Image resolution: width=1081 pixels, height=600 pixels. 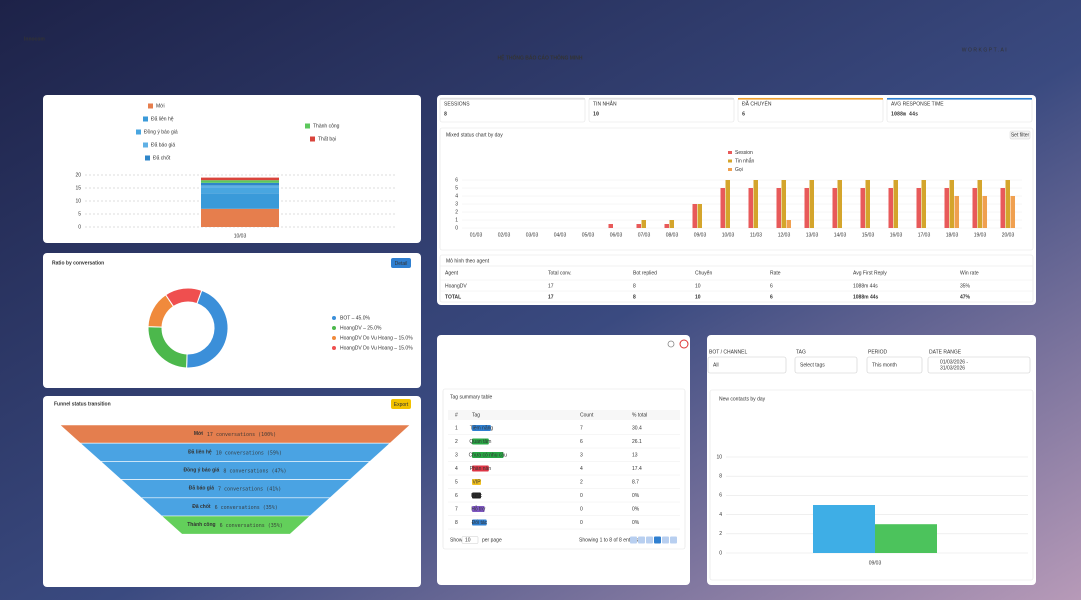 I want to click on tag-label: Tiềm năng, so click(x=482, y=428).